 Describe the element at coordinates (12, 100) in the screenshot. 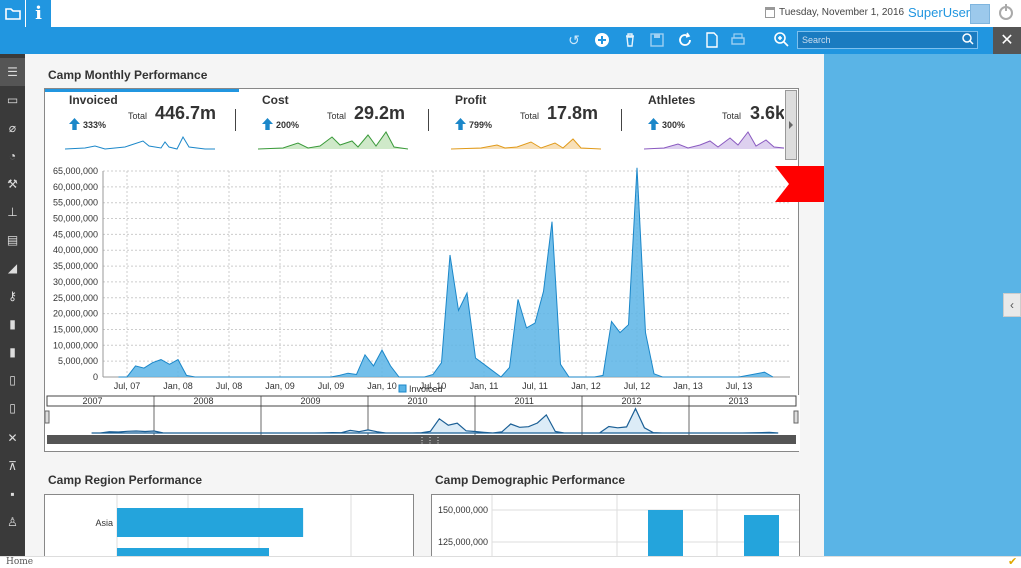

I see `chat-icon: ▭` at that location.